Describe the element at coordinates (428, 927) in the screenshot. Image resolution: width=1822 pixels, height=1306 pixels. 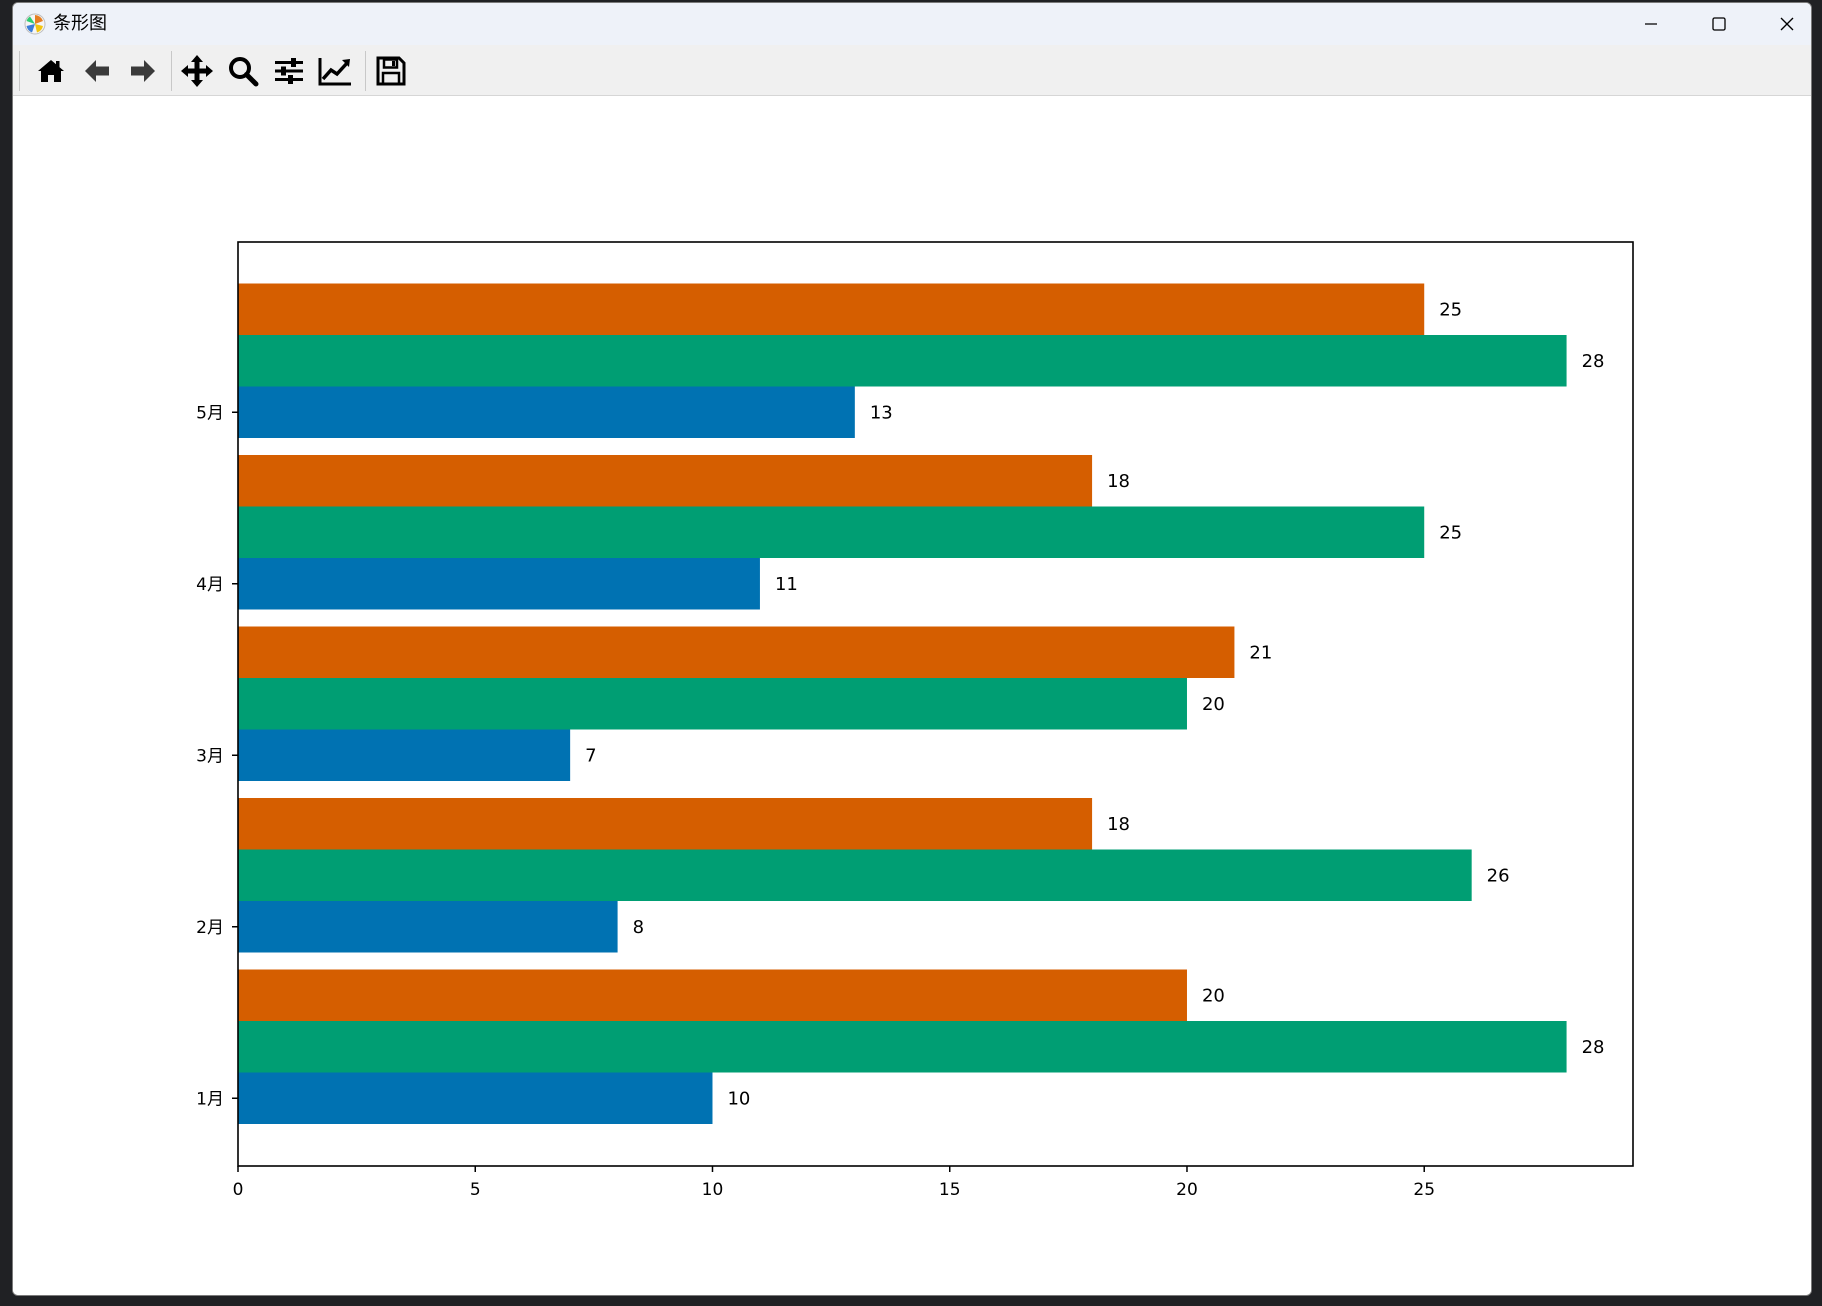
I see `bar-2月-series-1` at that location.